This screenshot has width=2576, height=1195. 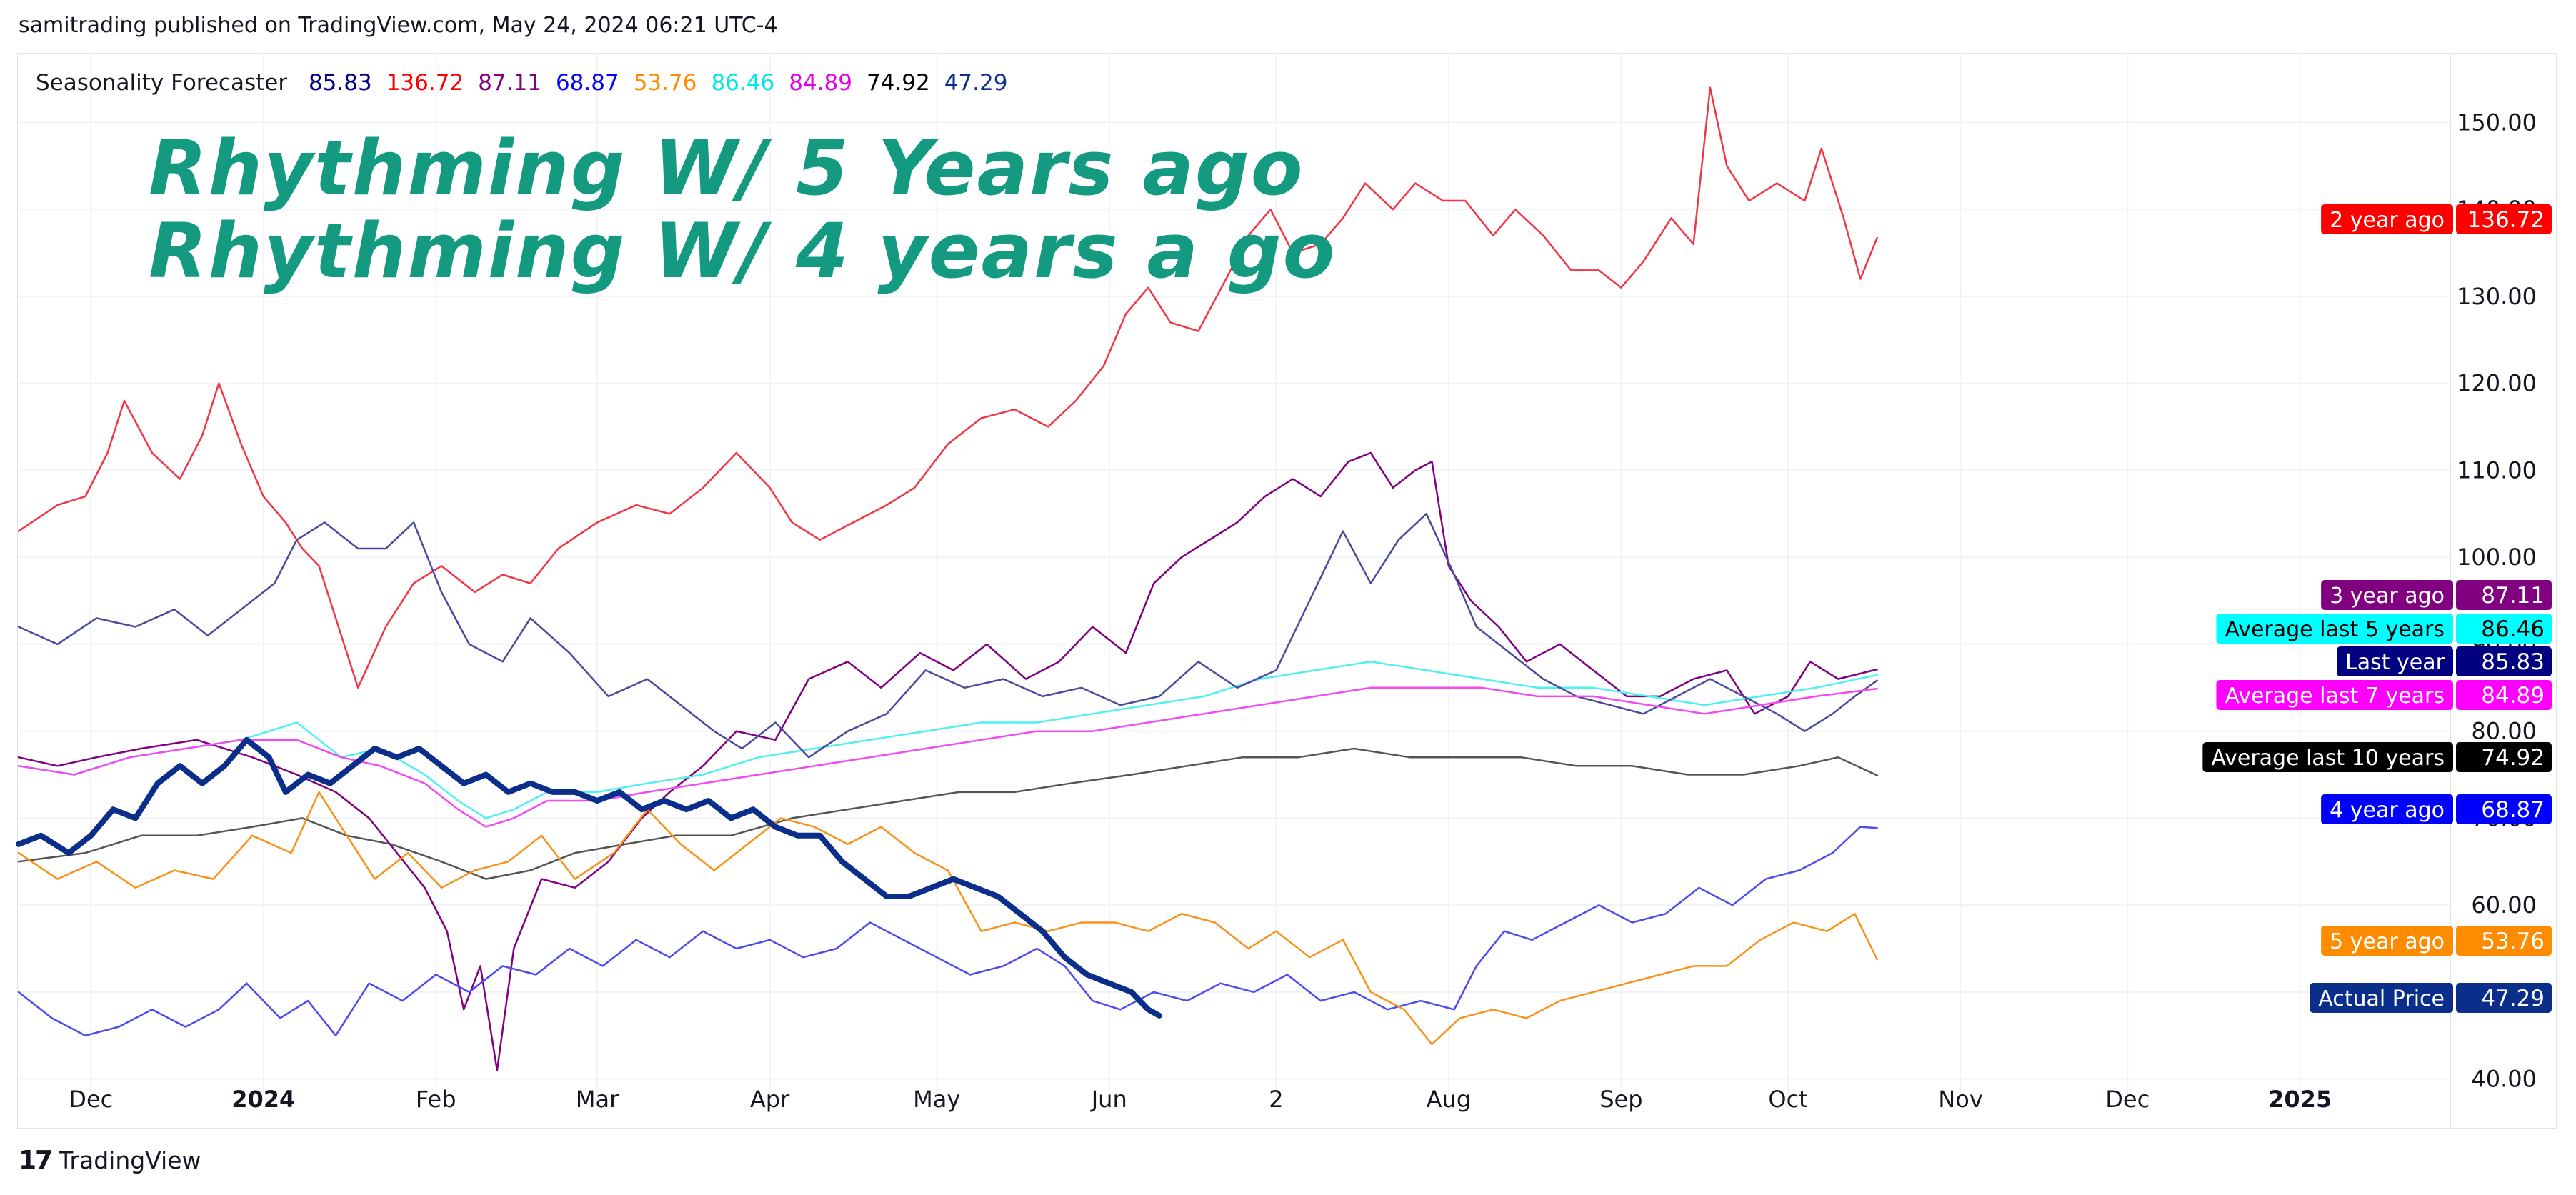 I want to click on x-tick-label: May, so click(x=937, y=1099).